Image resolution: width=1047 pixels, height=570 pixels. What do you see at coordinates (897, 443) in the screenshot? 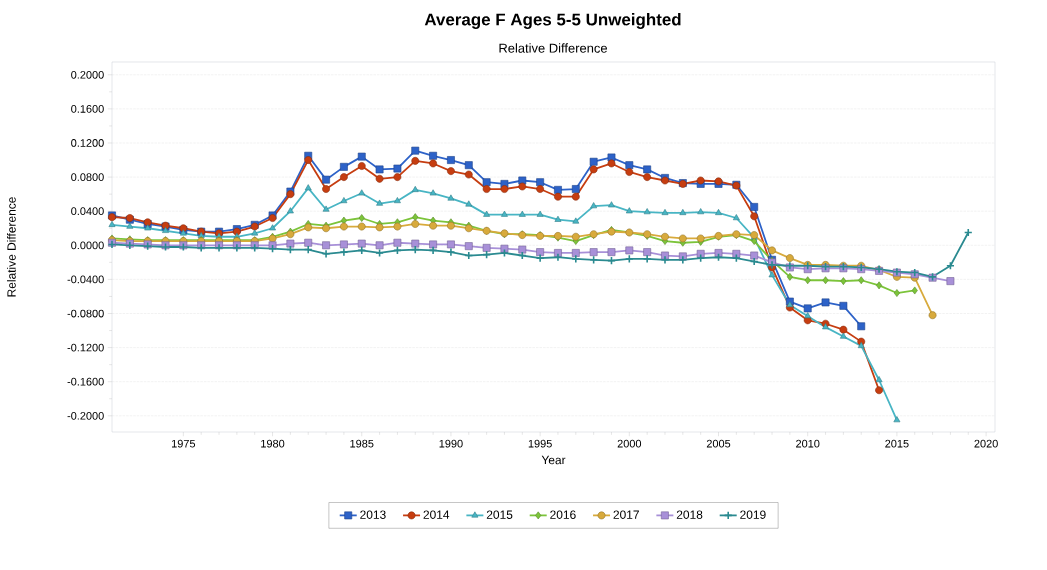
I see `x-tick-label: 2015` at bounding box center [897, 443].